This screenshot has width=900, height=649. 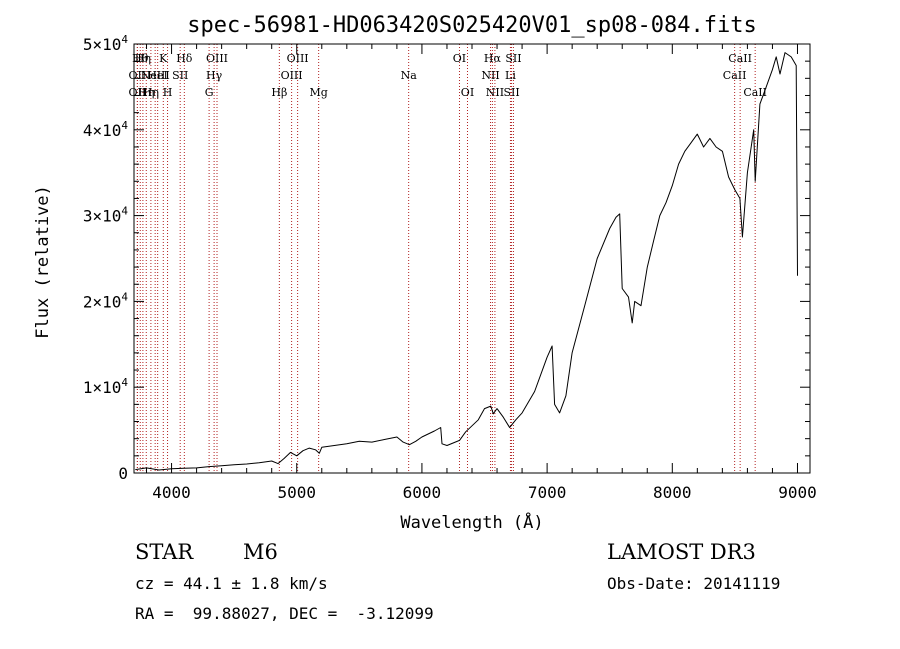 What do you see at coordinates (755, 92) in the screenshot?
I see `line-label-30: CaII` at bounding box center [755, 92].